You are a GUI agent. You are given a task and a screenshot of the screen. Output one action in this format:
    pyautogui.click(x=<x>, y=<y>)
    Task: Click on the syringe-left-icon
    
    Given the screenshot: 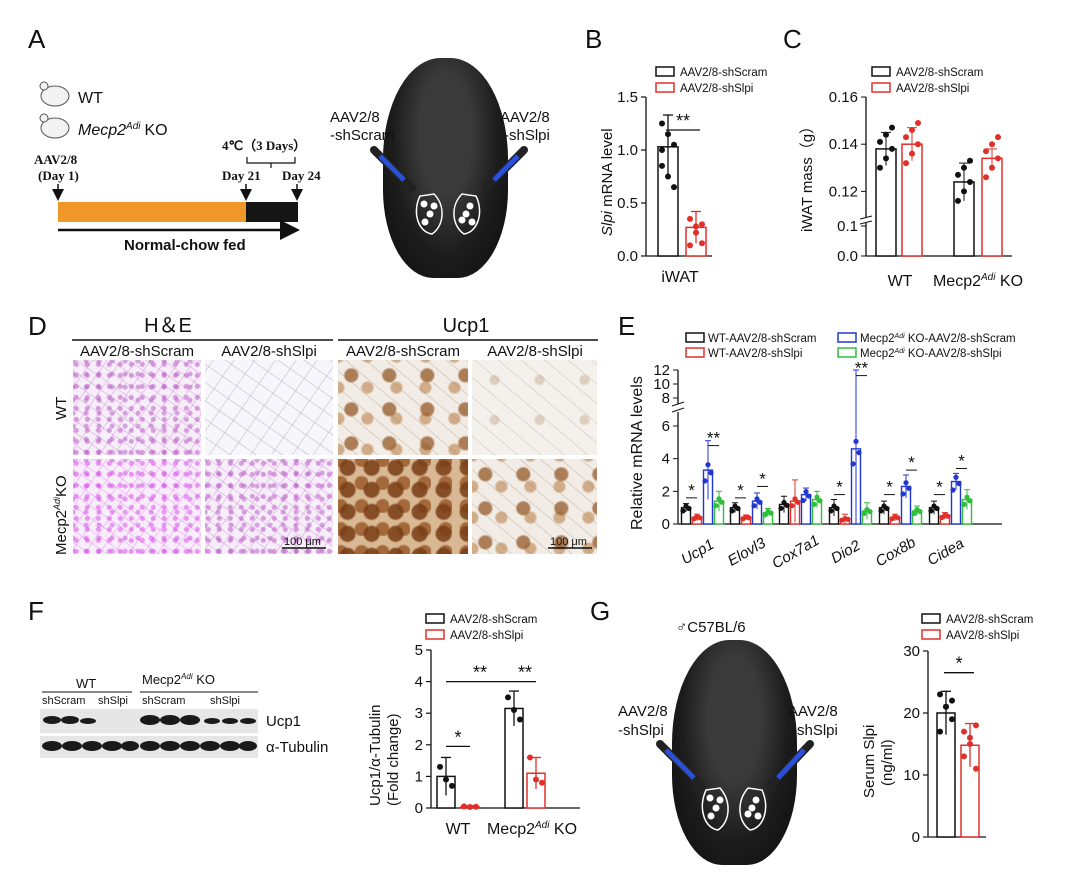 What is the action you would take?
    pyautogui.click(x=393, y=169)
    